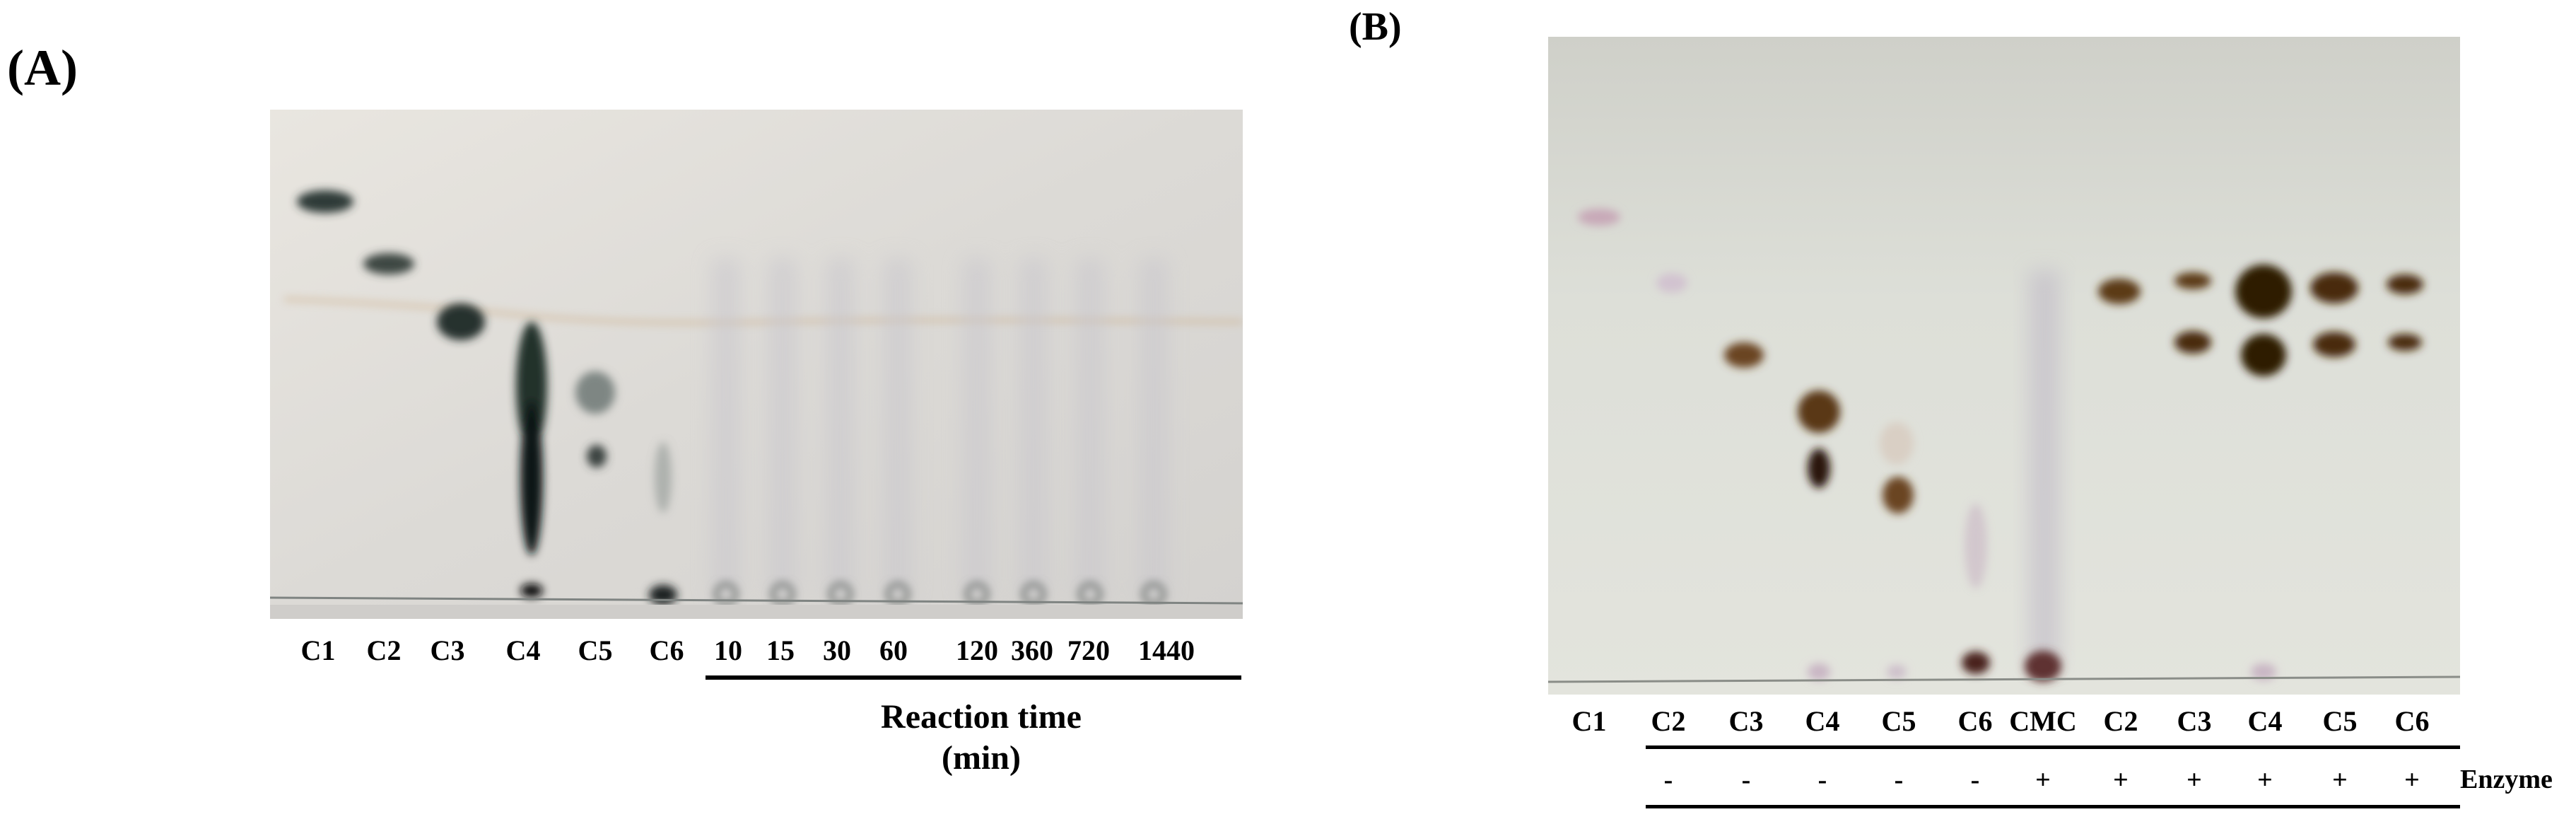 Image resolution: width=2576 pixels, height=824 pixels. What do you see at coordinates (2194, 780) in the screenshot?
I see `enzyme-sign-c3-enzyme: +` at bounding box center [2194, 780].